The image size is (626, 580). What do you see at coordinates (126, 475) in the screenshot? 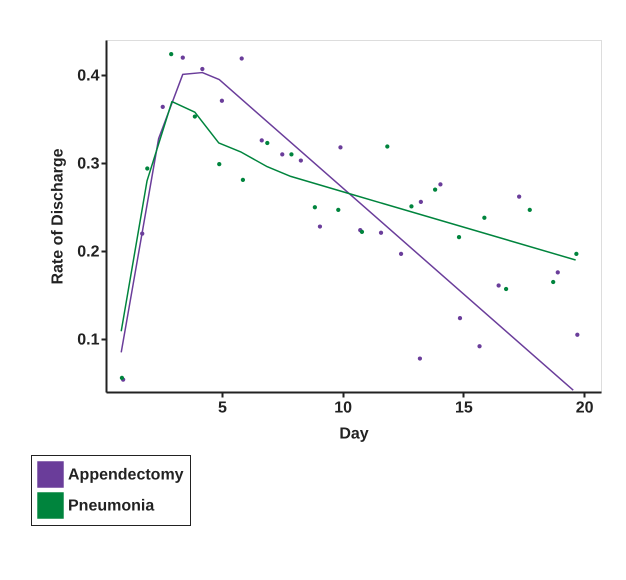
I see `legend-label: Appendectomy` at bounding box center [126, 475].